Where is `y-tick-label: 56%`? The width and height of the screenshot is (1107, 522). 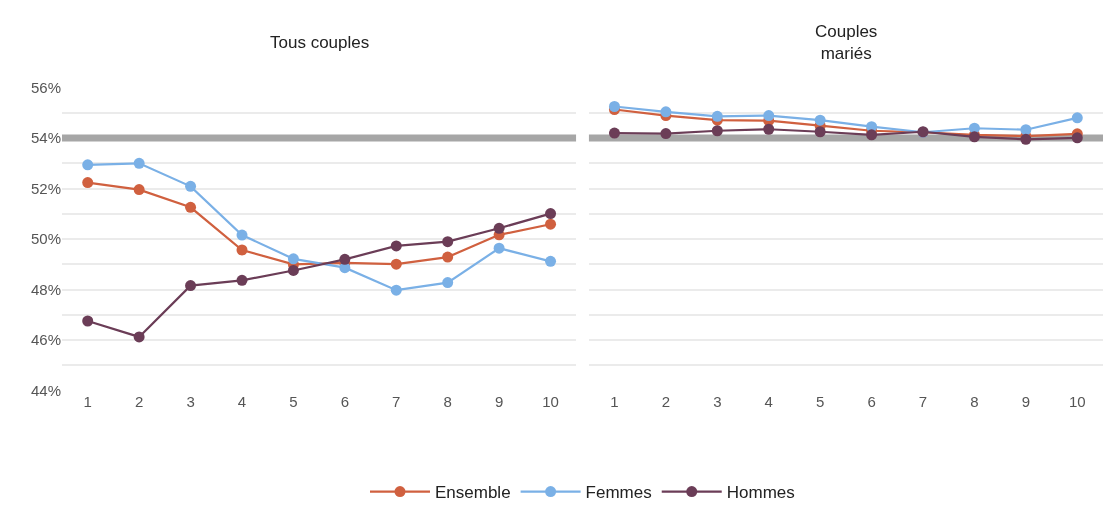 y-tick-label: 56% is located at coordinates (45, 87).